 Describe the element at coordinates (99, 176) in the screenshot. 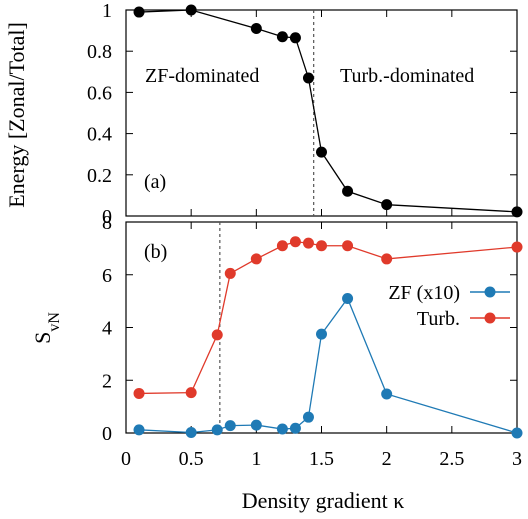

I see `y-tick-label-a: 0.2` at that location.